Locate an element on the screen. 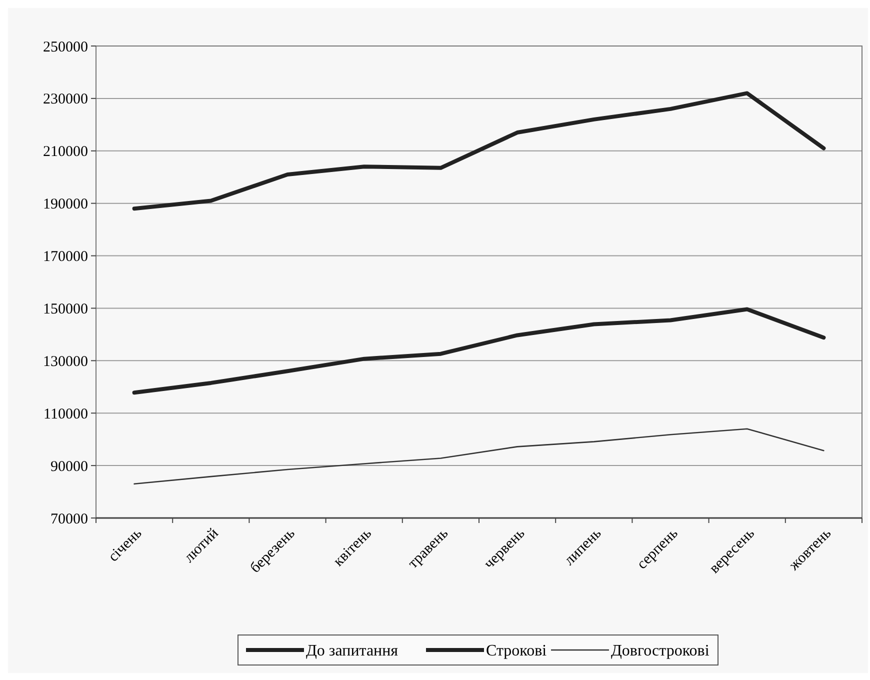 The height and width of the screenshot is (680, 870). y-tick-label: 210000 is located at coordinates (65, 152).